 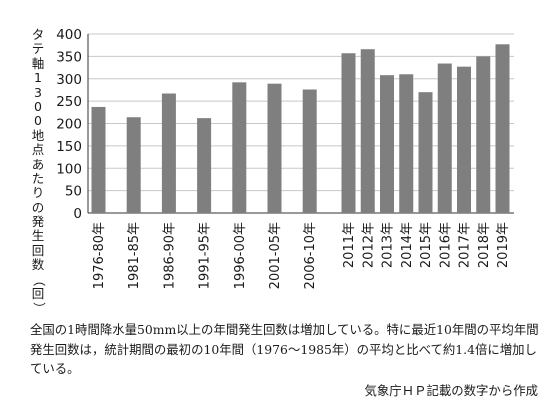 I want to click on y-axis-label-char: 1, so click(x=38, y=78).